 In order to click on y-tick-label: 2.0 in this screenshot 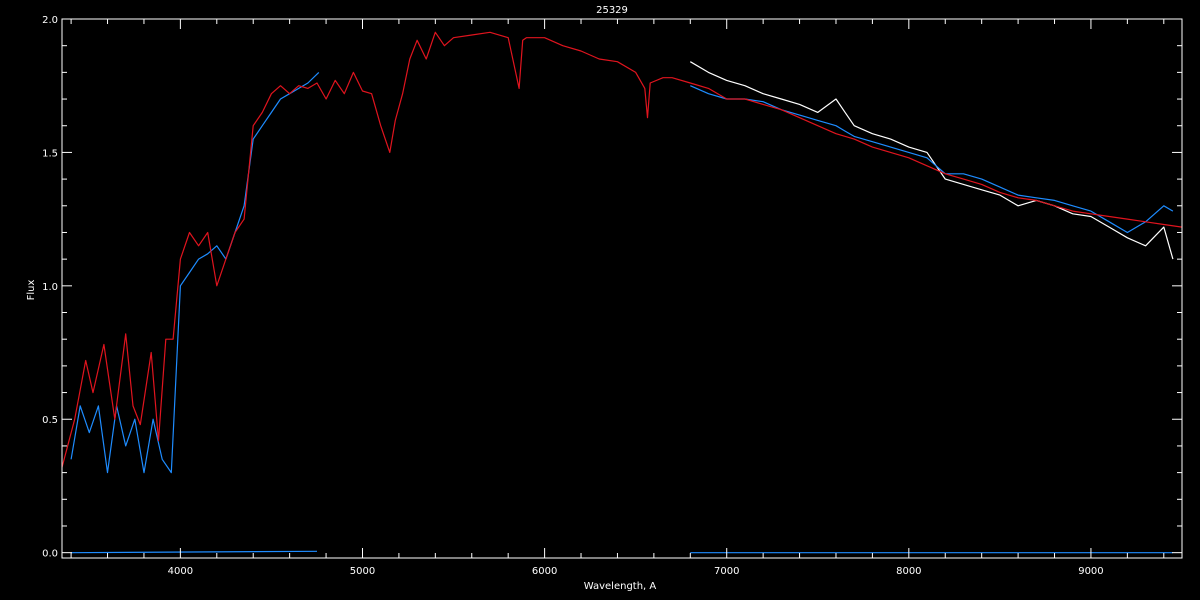, I will do `click(50, 20)`.